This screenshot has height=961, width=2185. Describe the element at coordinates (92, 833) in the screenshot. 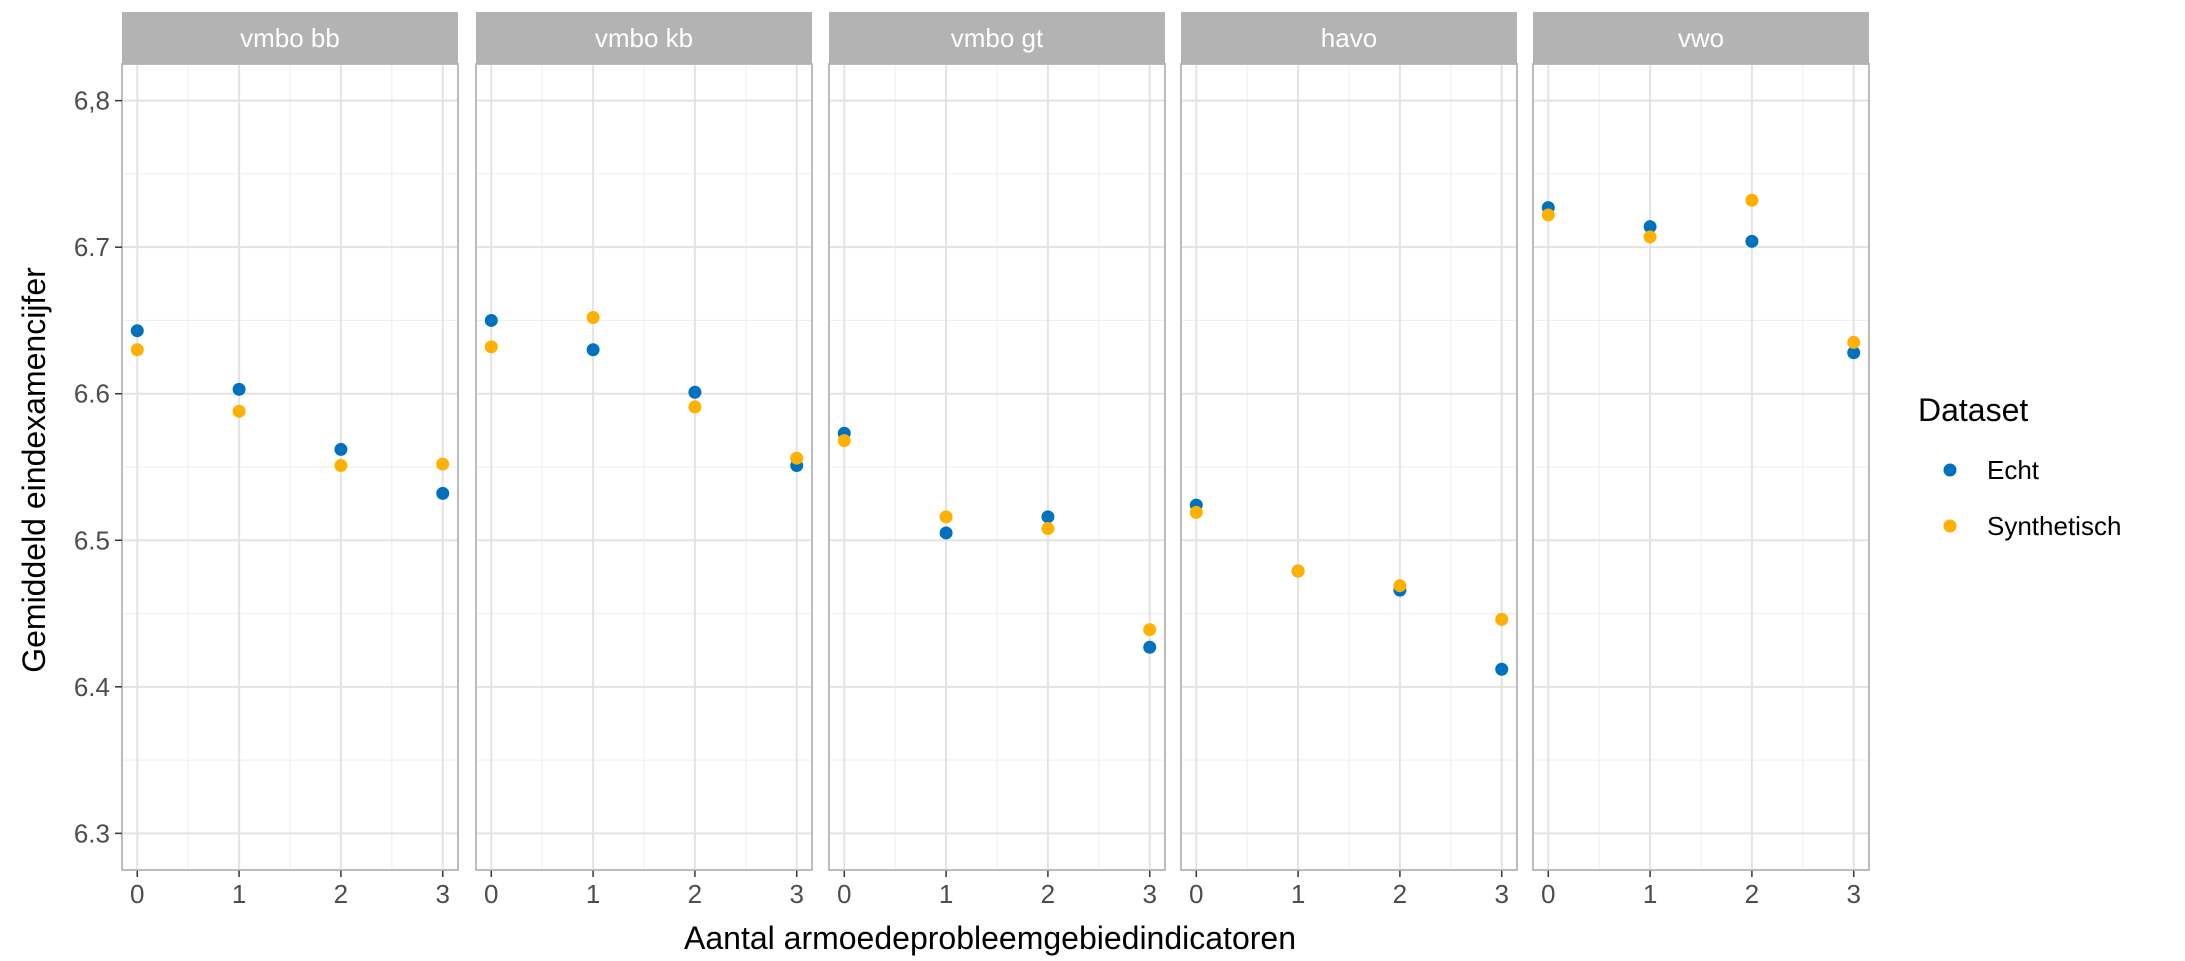

I see `y-tick-label: 6.3` at that location.